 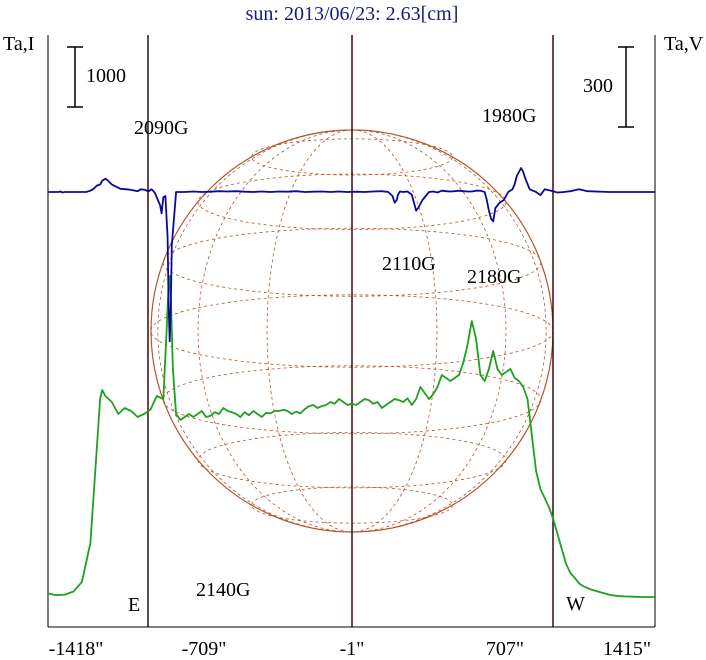 What do you see at coordinates (494, 277) in the screenshot?
I see `annotation-2180g: 2180G` at bounding box center [494, 277].